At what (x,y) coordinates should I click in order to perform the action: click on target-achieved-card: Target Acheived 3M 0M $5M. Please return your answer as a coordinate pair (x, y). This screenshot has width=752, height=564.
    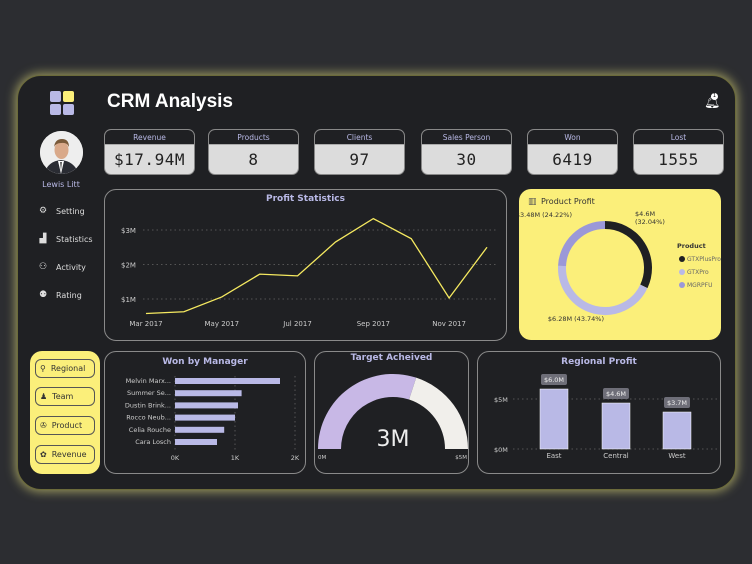
    Looking at the image, I should click on (391, 412).